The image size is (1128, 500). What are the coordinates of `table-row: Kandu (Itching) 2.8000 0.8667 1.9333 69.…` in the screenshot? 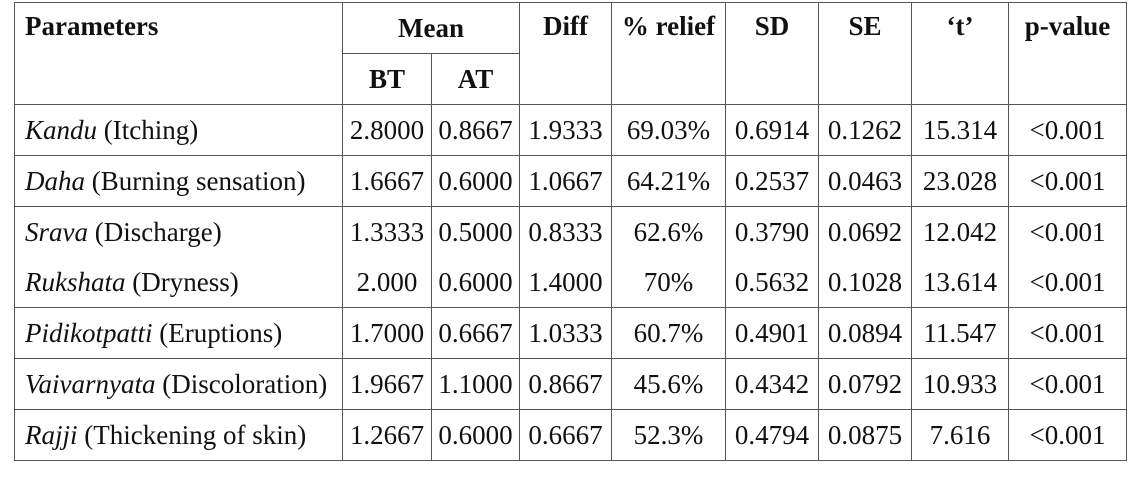 It's located at (571, 130).